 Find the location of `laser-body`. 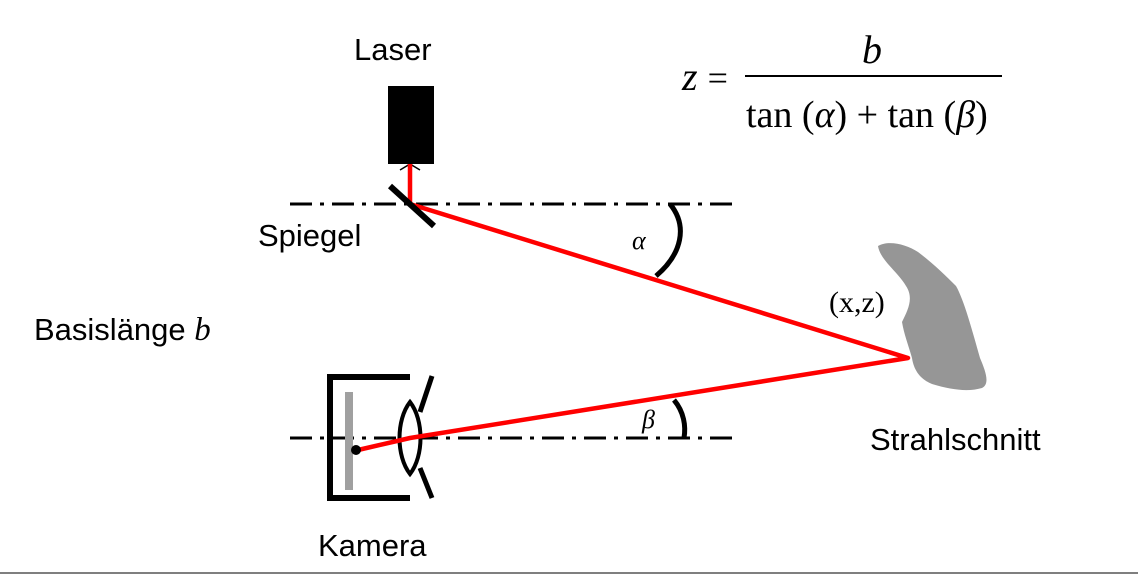

laser-body is located at coordinates (411, 125).